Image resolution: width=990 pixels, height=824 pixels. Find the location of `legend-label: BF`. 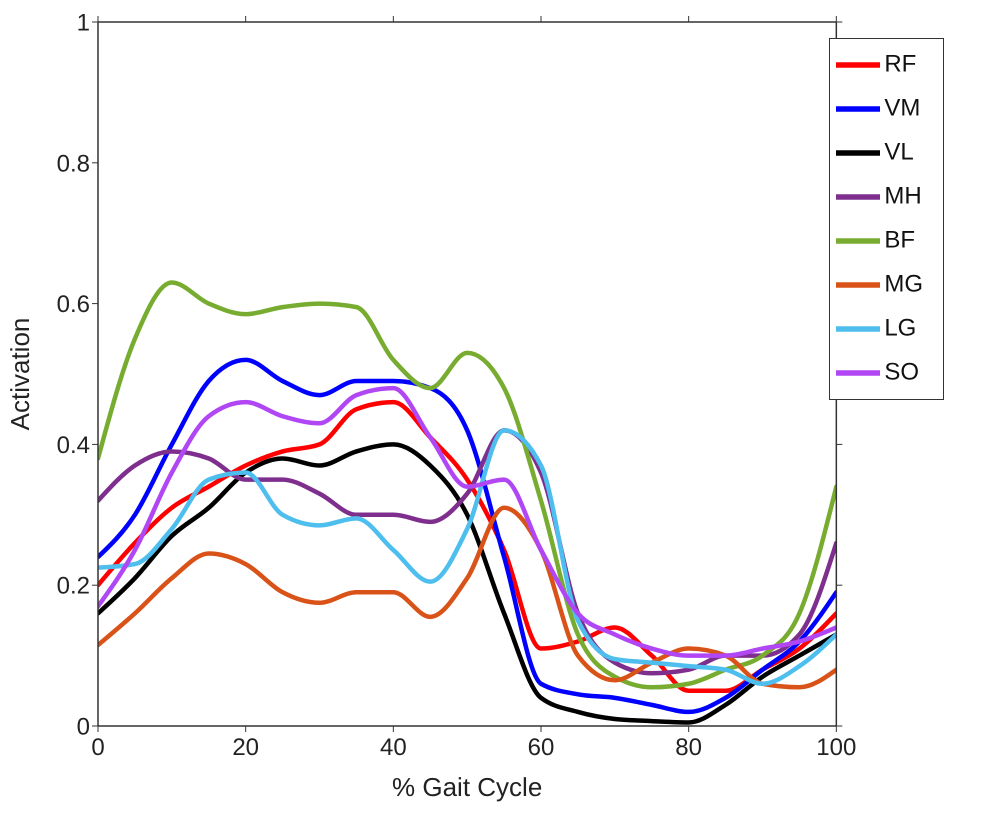

legend-label: BF is located at coordinates (899, 240).